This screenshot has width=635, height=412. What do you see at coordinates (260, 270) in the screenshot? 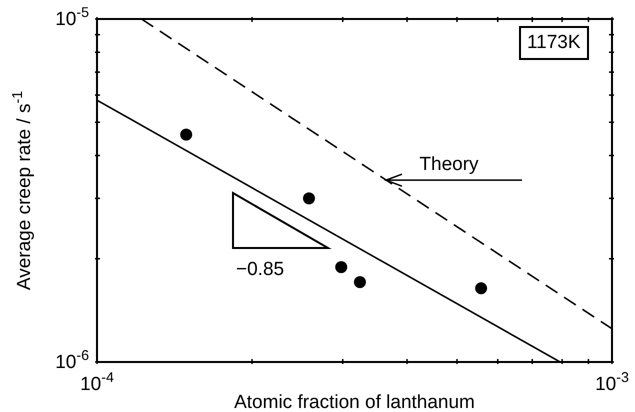
I see `annotation: −0.85` at bounding box center [260, 270].